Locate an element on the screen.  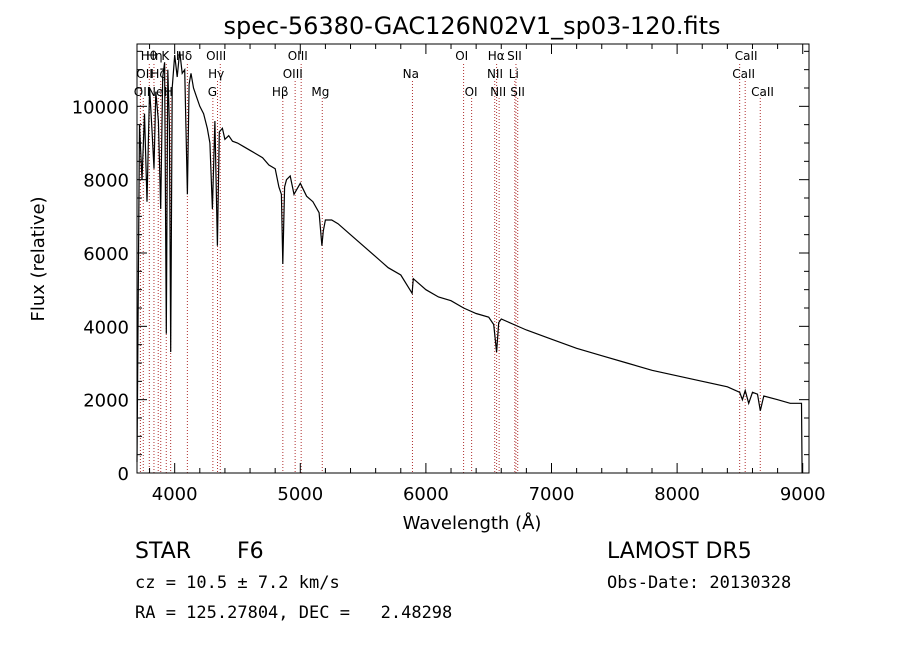
y-tick-label: 4000 is located at coordinates (106, 327).